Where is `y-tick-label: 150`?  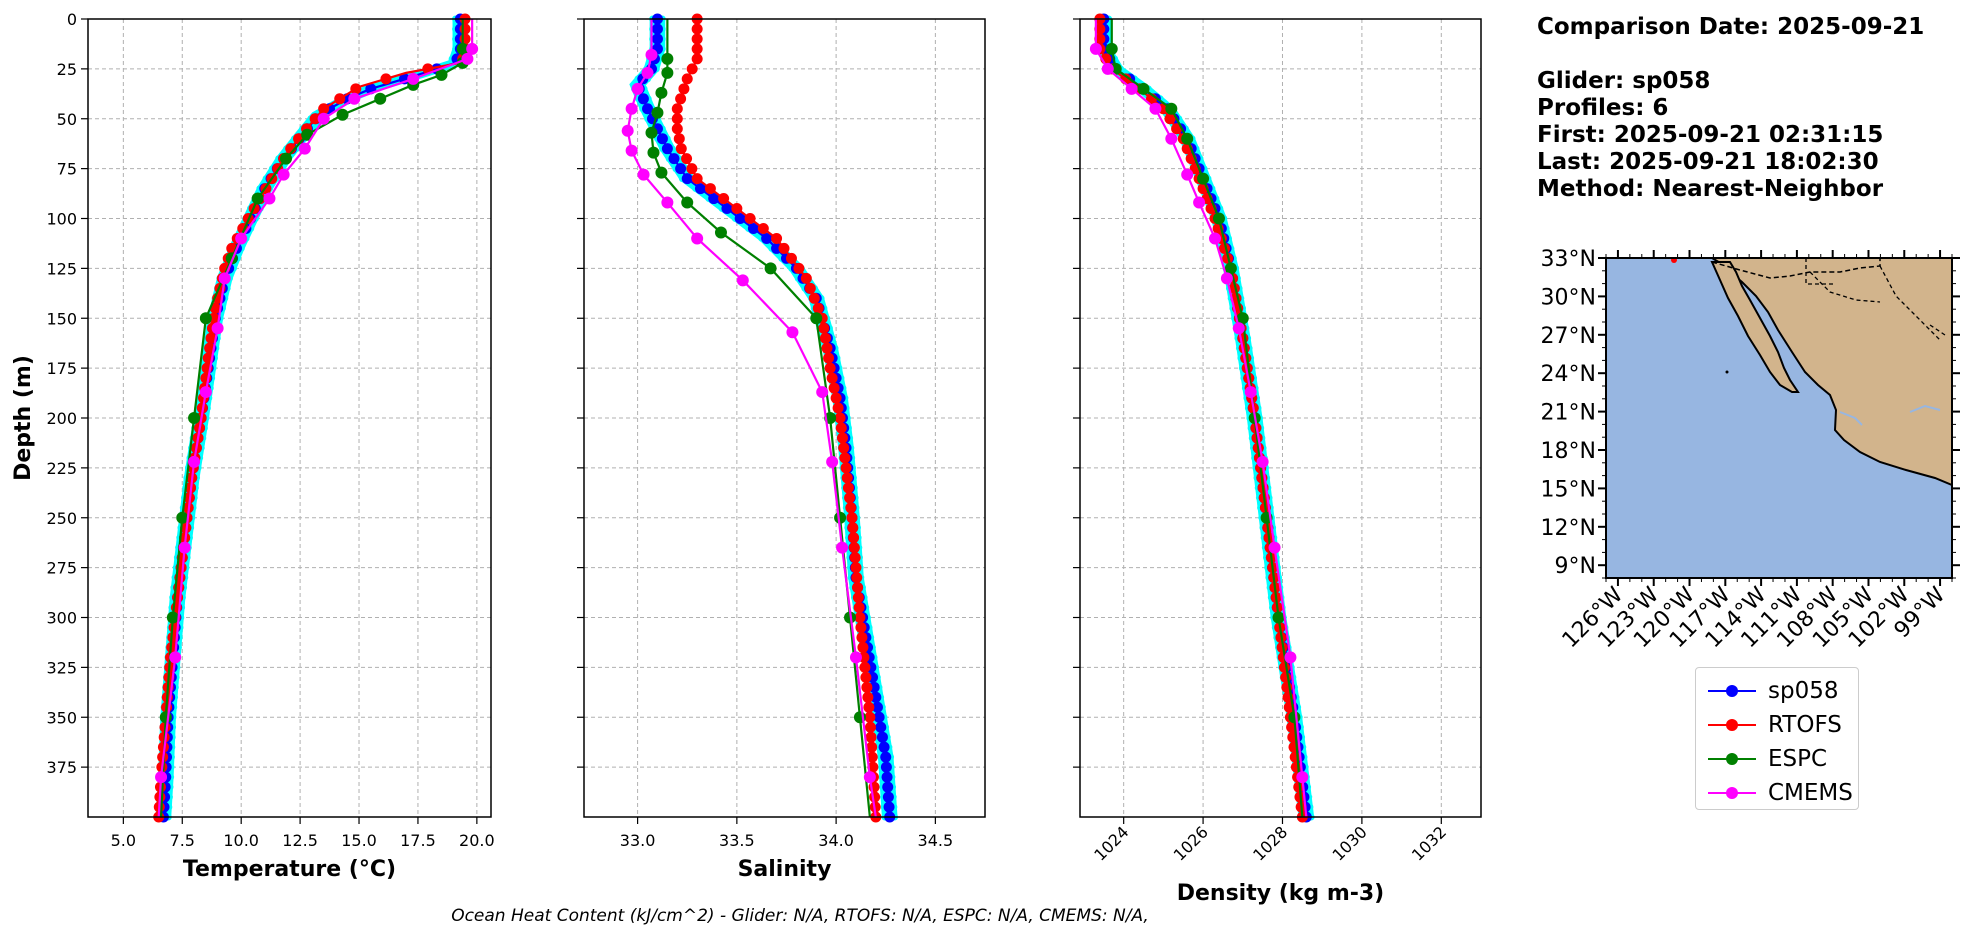 y-tick-label: 150 is located at coordinates (61, 318).